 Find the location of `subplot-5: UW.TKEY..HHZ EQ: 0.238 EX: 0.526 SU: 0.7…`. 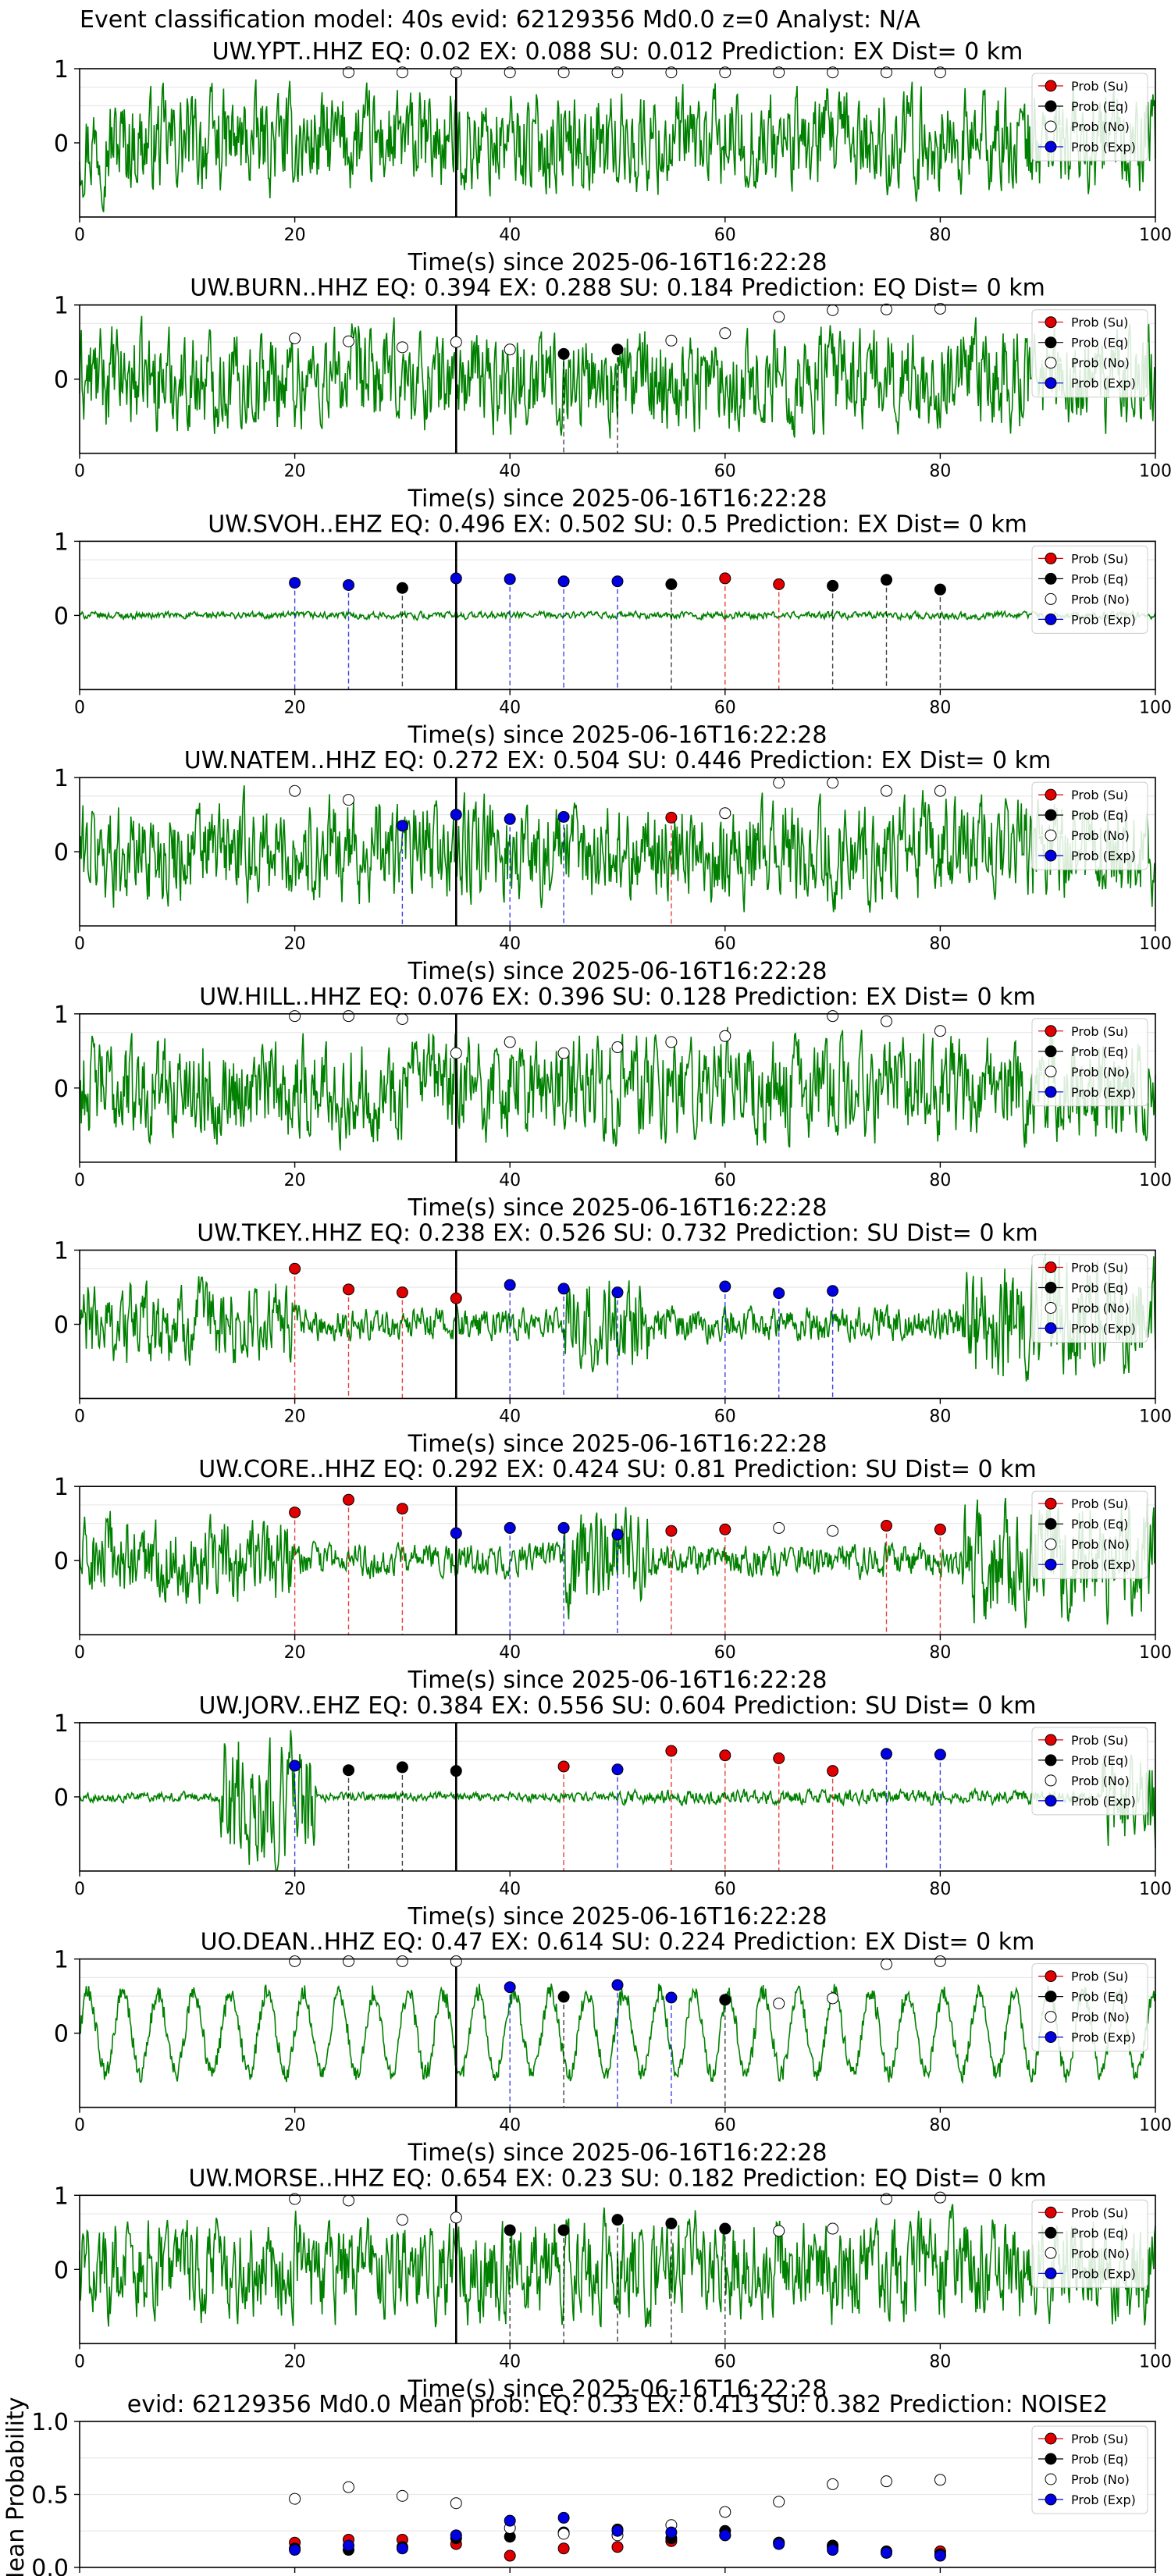

subplot-5: UW.TKEY..HHZ EQ: 0.238 EX: 0.526 SU: 0.7… is located at coordinates (612, 1339).